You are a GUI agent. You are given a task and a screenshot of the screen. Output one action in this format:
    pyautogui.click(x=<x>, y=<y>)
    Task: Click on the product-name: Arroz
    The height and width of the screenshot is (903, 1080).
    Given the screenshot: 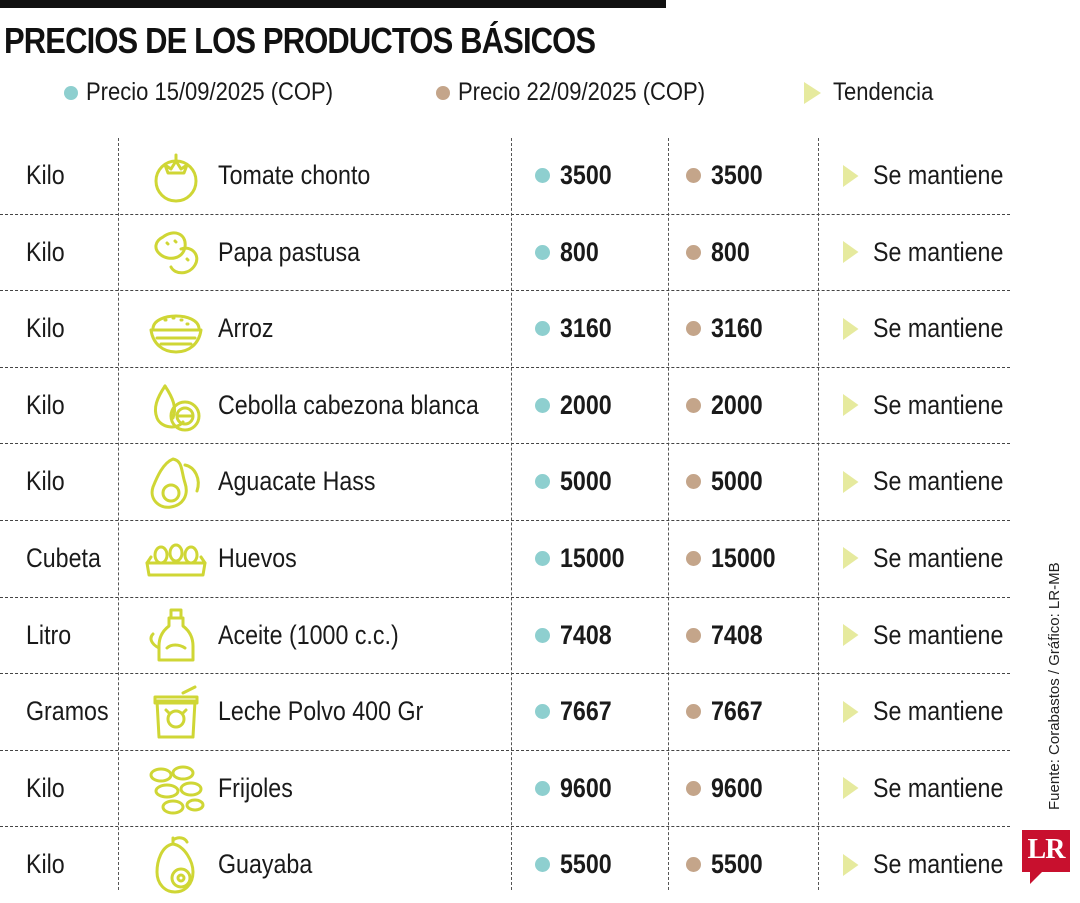 What is the action you would take?
    pyautogui.click(x=246, y=328)
    